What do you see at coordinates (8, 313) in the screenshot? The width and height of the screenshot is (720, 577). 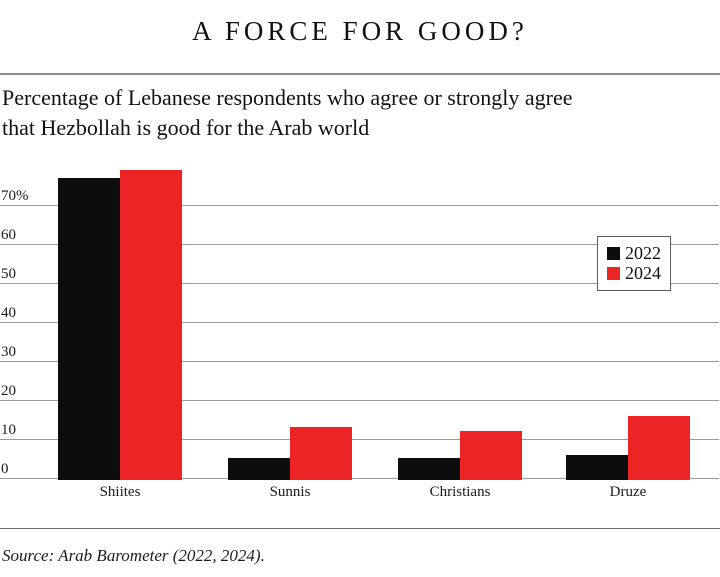 I see `y-axis-tick-40: 40` at bounding box center [8, 313].